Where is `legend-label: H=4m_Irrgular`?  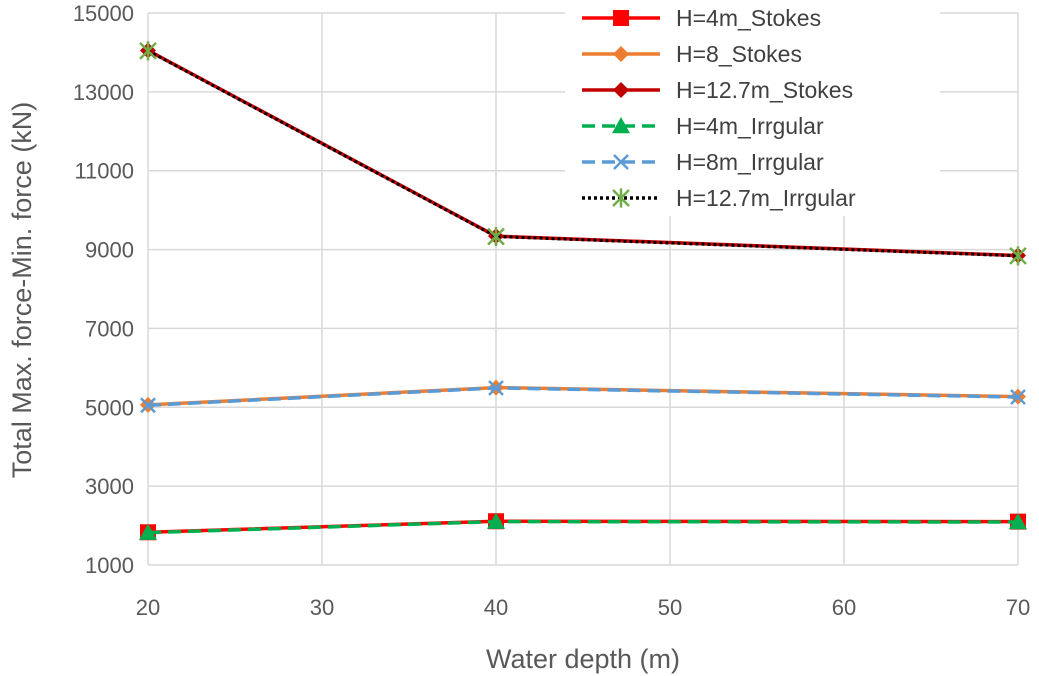
legend-label: H=4m_Irrgular is located at coordinates (750, 126).